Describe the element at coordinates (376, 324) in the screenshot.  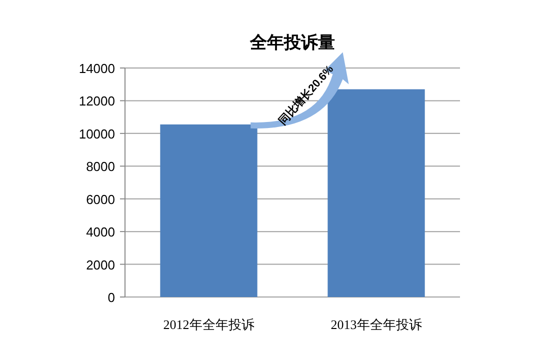
I see `x-tick-label: 2013年全年投诉` at that location.